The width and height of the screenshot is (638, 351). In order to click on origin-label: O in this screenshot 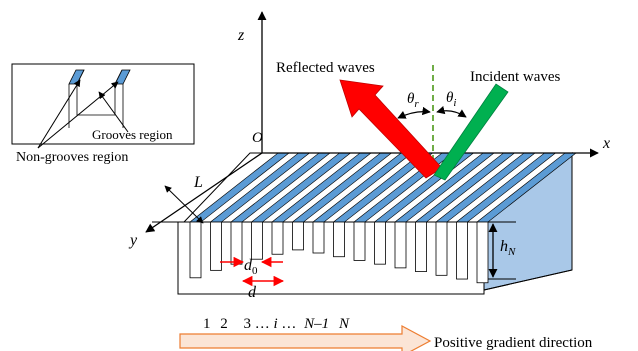, I will do `click(257, 138)`.